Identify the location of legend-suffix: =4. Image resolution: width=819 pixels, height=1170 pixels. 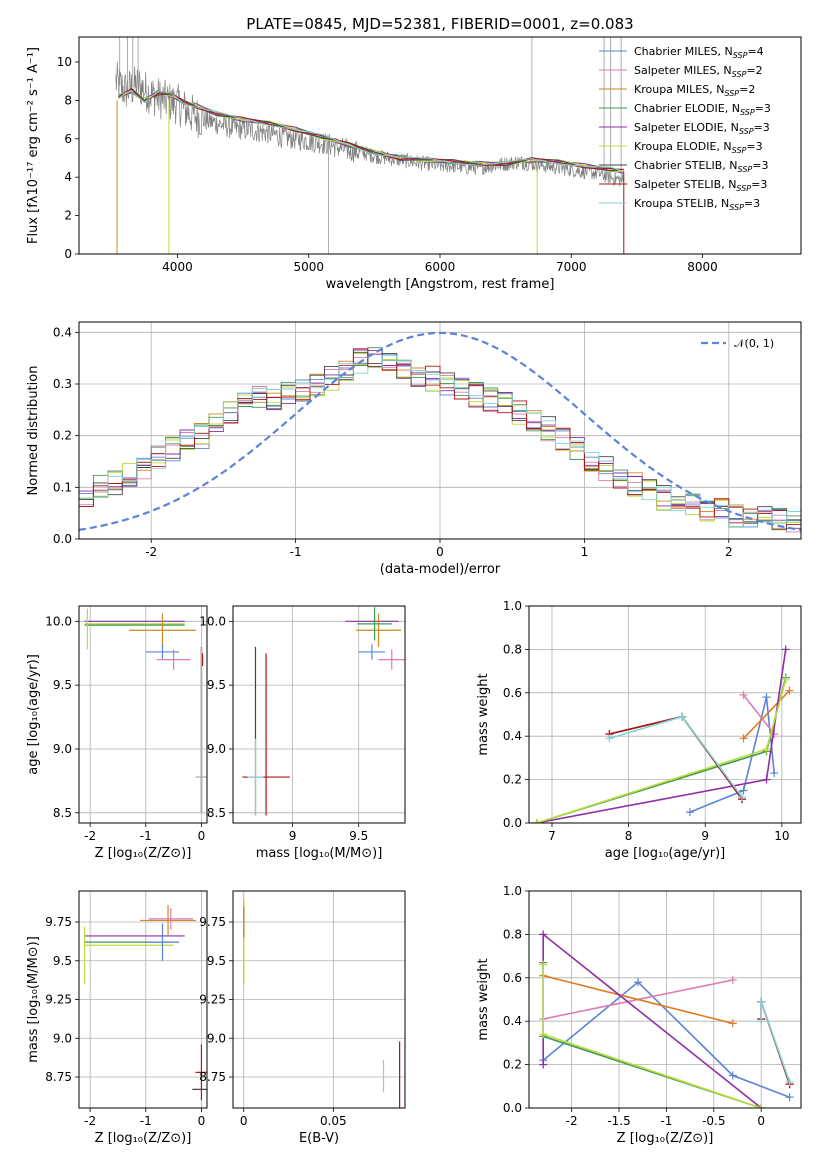
(755, 51).